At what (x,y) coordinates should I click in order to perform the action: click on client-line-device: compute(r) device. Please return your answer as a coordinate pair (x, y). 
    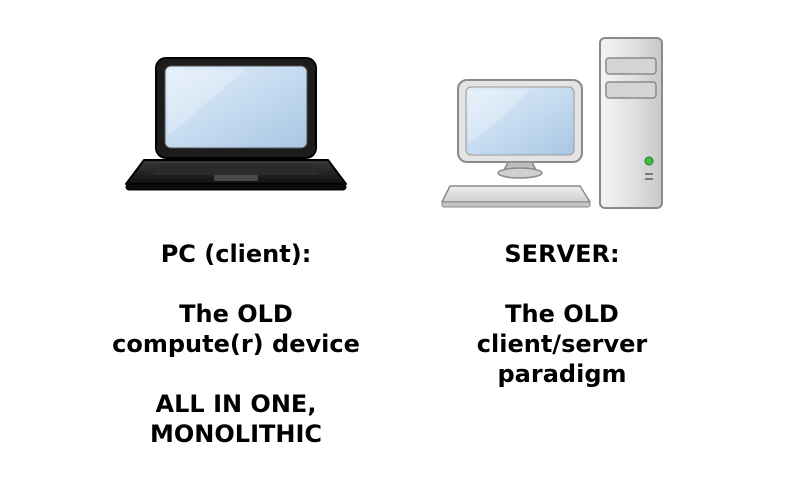
    Looking at the image, I should click on (236, 344).